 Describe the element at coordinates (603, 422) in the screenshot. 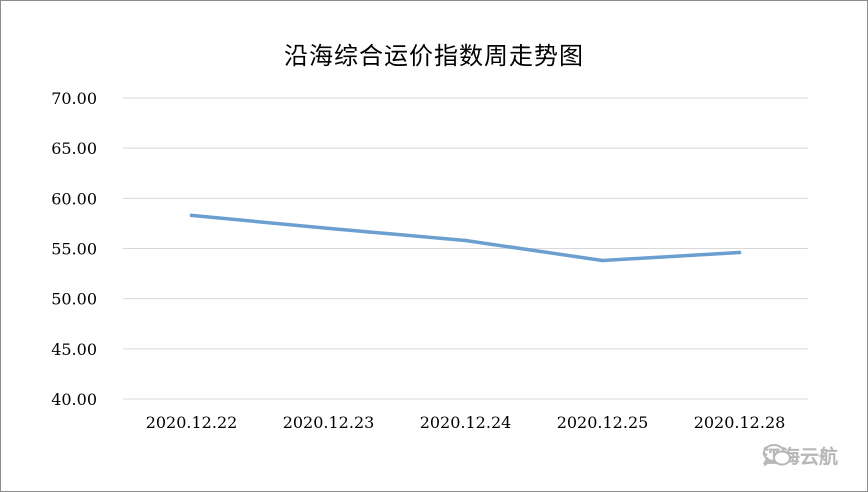

I see `x-tick-label: 2020.12.25` at that location.